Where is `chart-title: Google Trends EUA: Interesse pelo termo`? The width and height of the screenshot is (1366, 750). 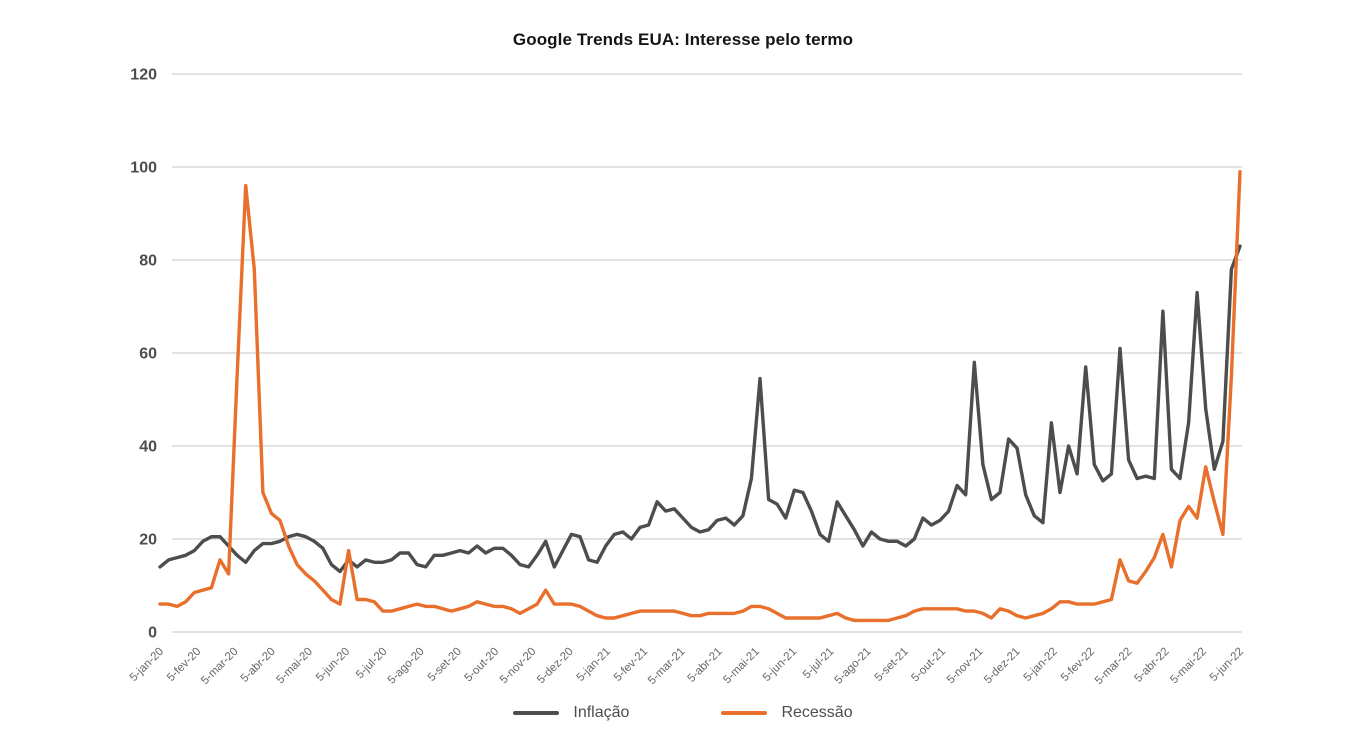
chart-title: Google Trends EUA: Interesse pelo termo is located at coordinates (683, 39).